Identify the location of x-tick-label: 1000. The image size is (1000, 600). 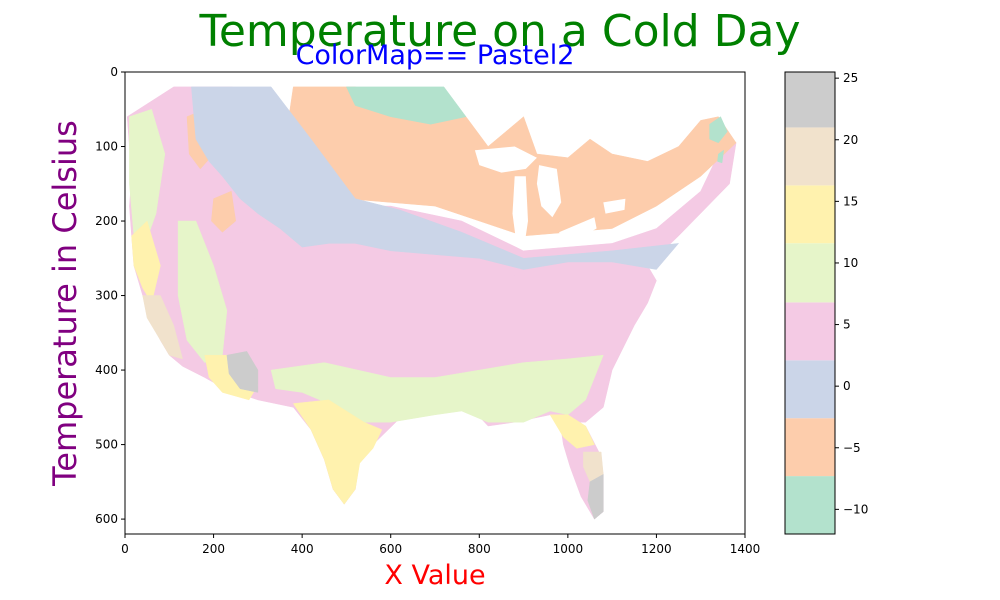
(568, 549).